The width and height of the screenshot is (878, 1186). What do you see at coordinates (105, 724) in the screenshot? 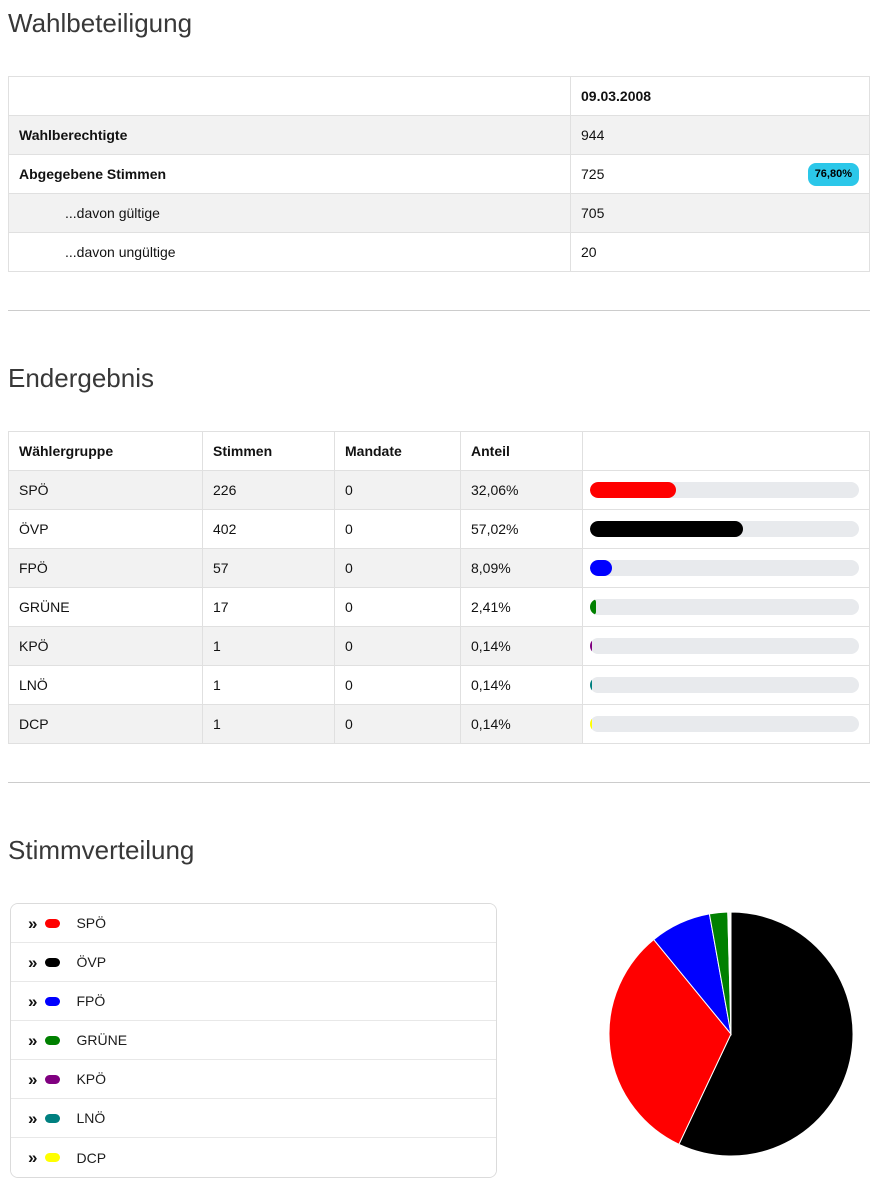
I see `party-name-cell: DCP` at bounding box center [105, 724].